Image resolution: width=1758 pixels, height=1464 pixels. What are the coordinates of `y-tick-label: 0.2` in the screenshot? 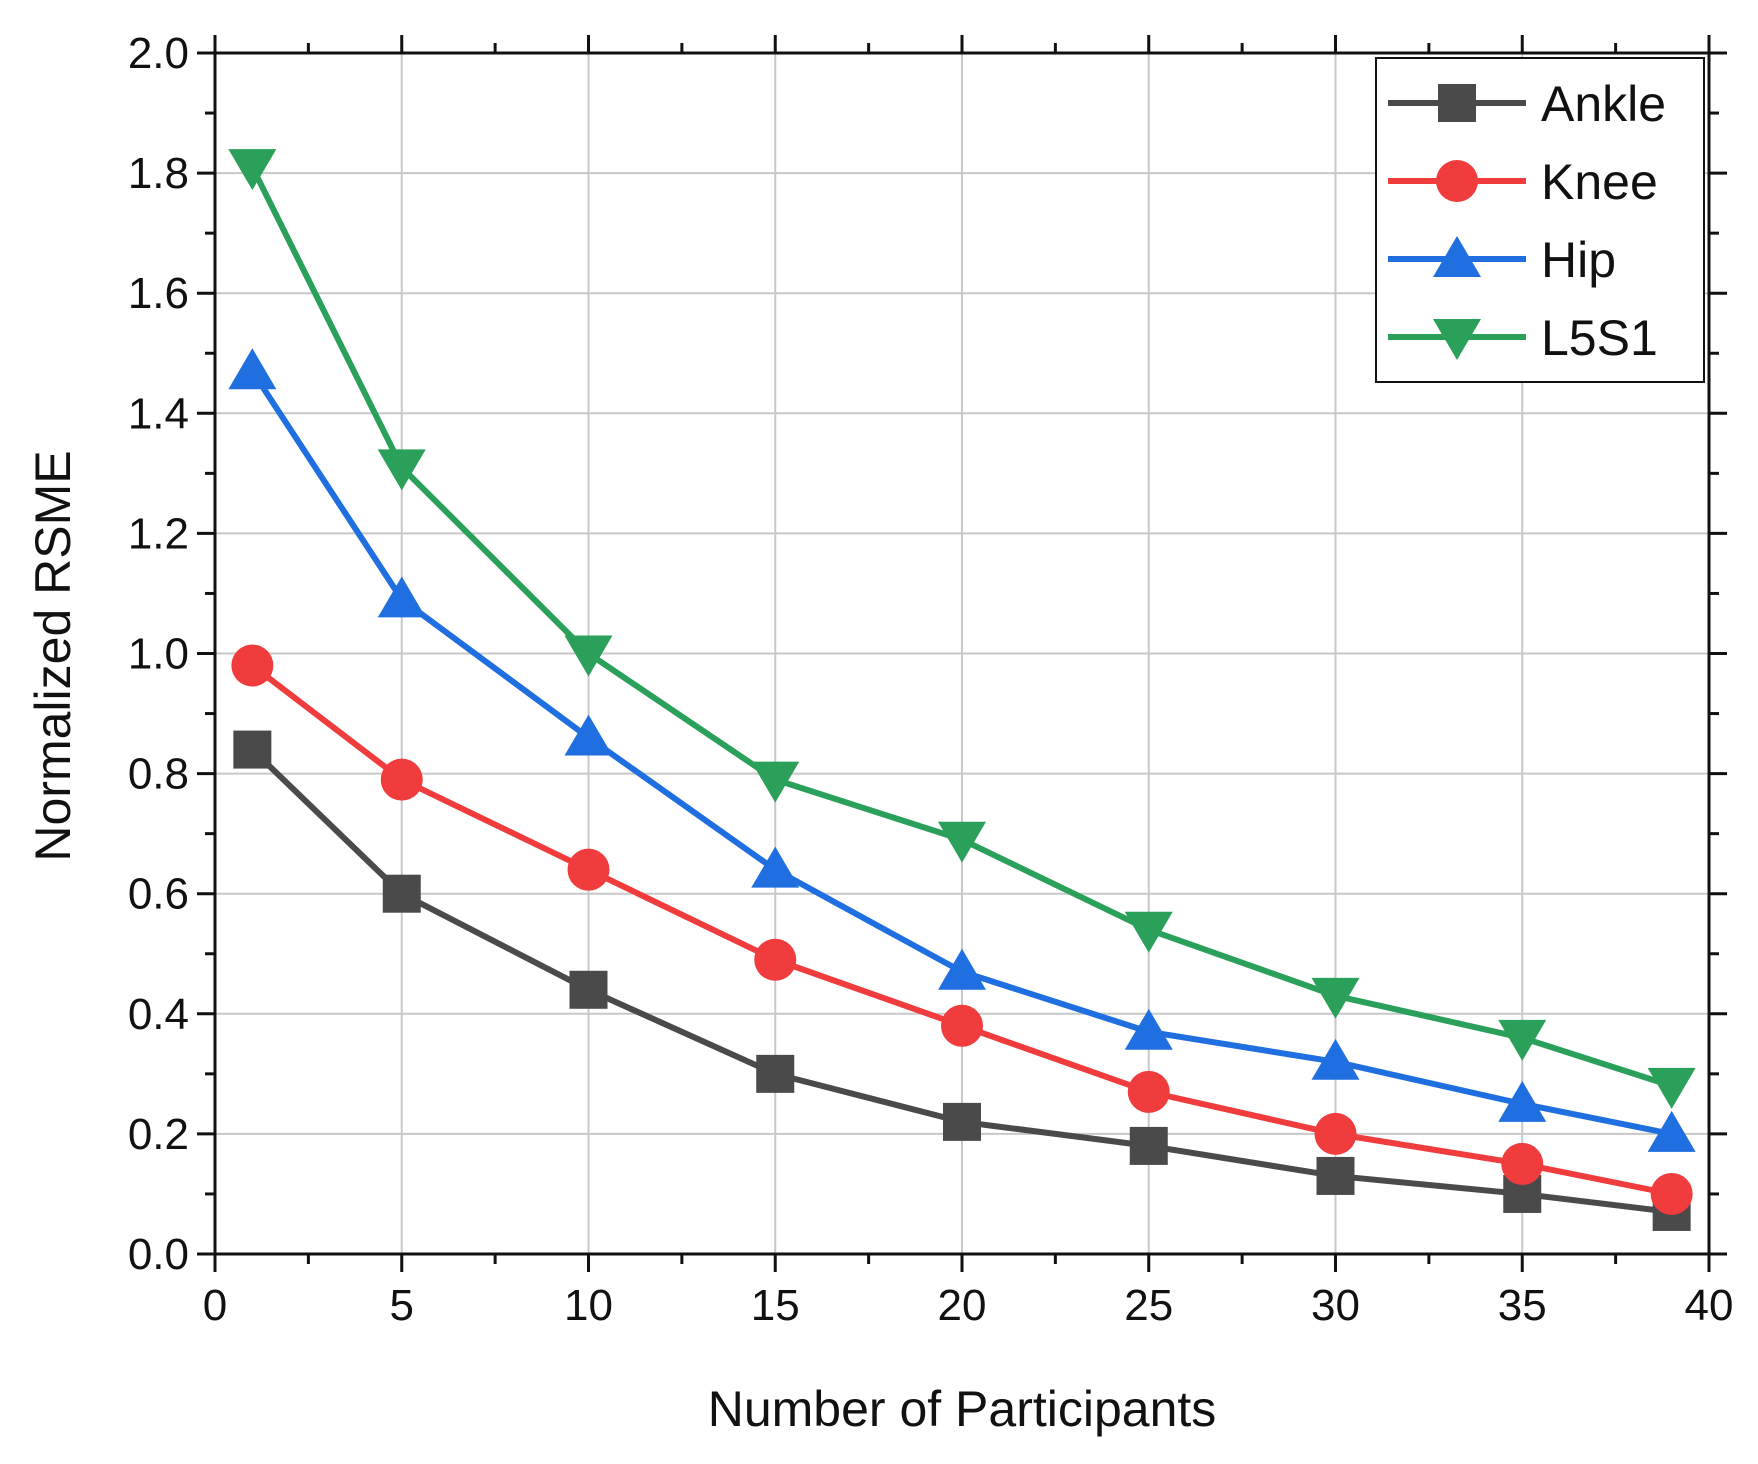 It's located at (158, 1134).